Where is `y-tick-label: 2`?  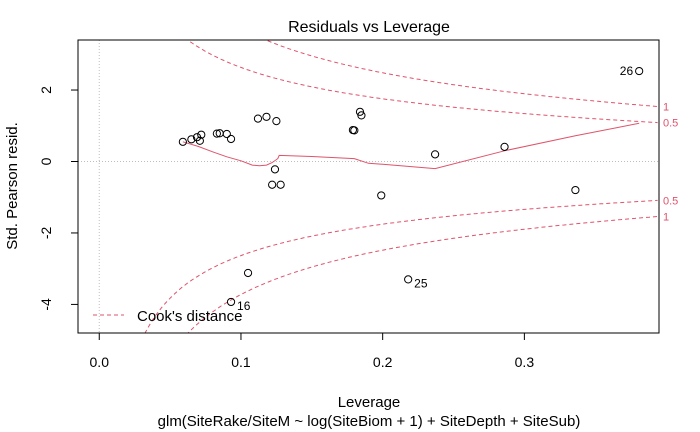 y-tick-label: 2 is located at coordinates (46, 90).